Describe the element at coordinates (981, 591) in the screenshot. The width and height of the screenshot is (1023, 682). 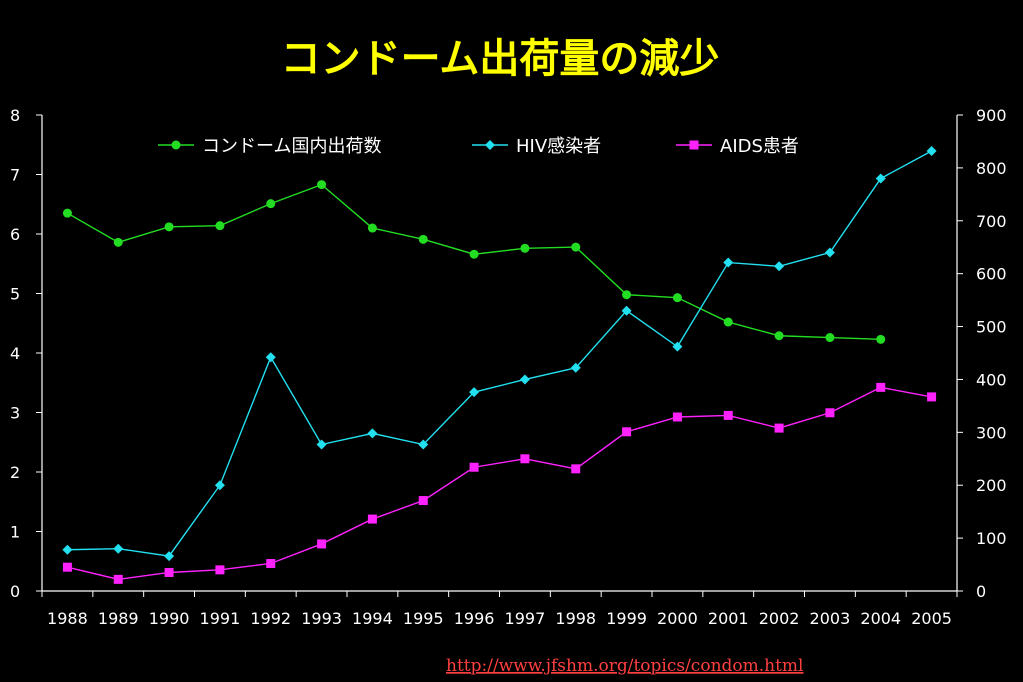
I see `right-tick-label: 0` at that location.